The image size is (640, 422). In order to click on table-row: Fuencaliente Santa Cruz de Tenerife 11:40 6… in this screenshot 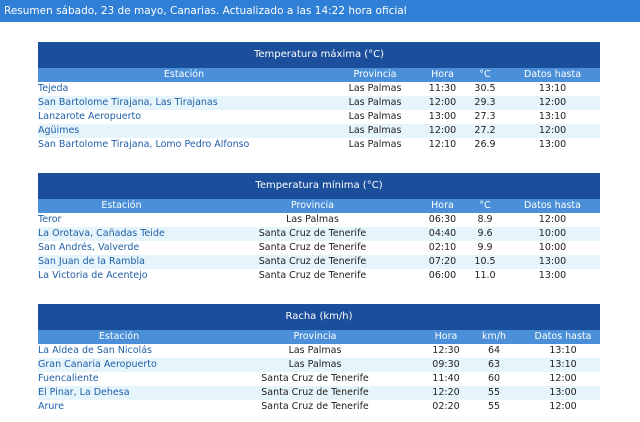, I will do `click(319, 379)`.